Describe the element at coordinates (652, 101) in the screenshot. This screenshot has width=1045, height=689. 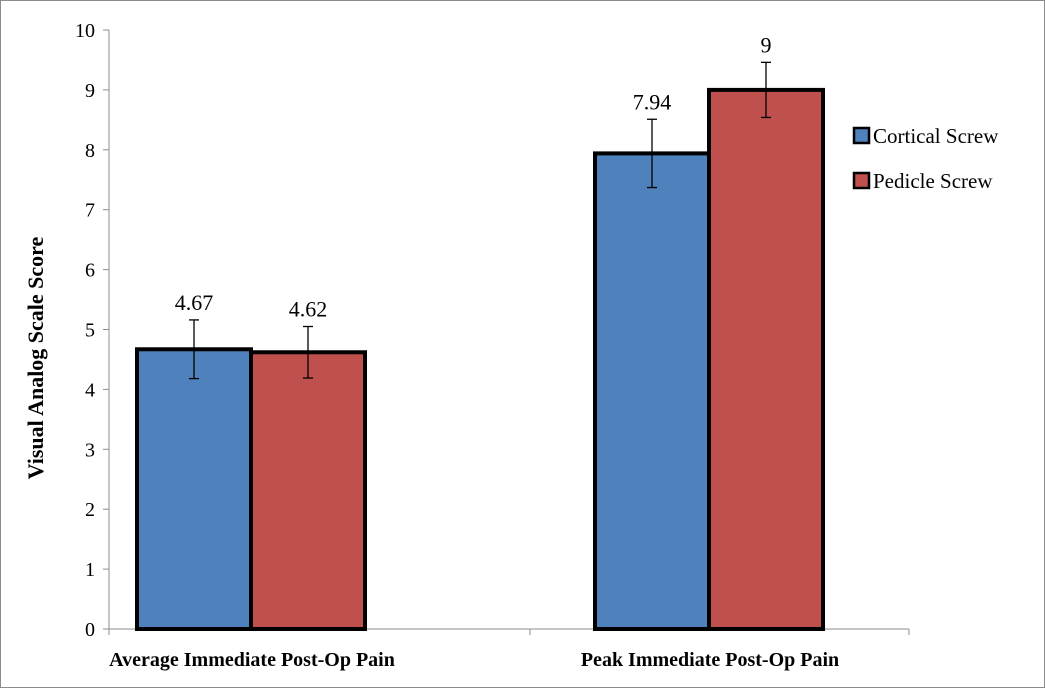
I see `data-label: 7.94` at that location.